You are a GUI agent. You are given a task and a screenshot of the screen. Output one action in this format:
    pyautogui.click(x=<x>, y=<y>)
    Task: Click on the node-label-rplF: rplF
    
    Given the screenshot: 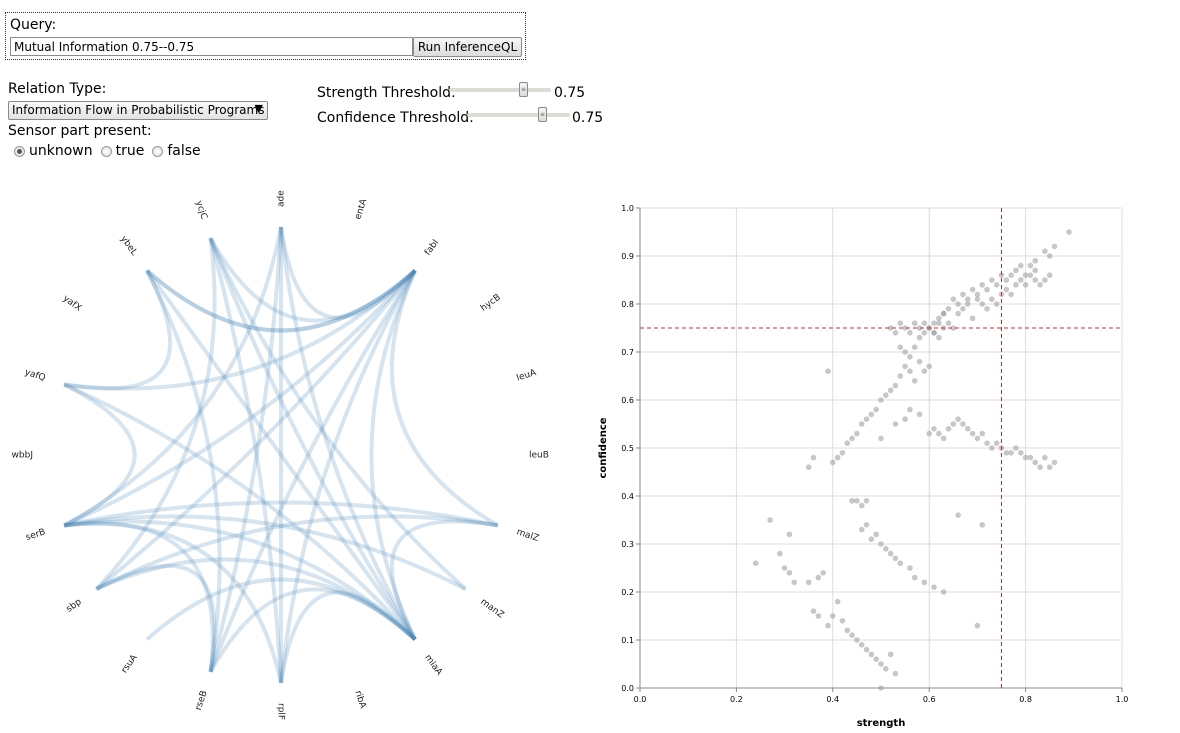 What is the action you would take?
    pyautogui.click(x=281, y=711)
    